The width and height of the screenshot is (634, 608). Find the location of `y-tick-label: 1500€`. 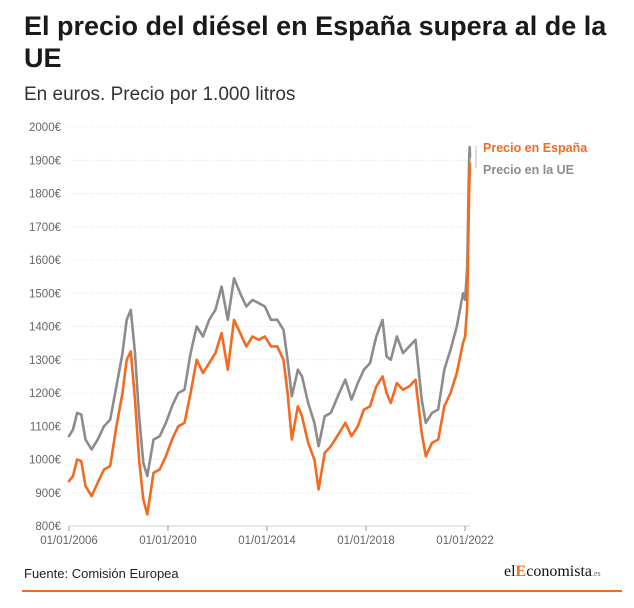

y-tick-label: 1500€ is located at coordinates (45, 294).